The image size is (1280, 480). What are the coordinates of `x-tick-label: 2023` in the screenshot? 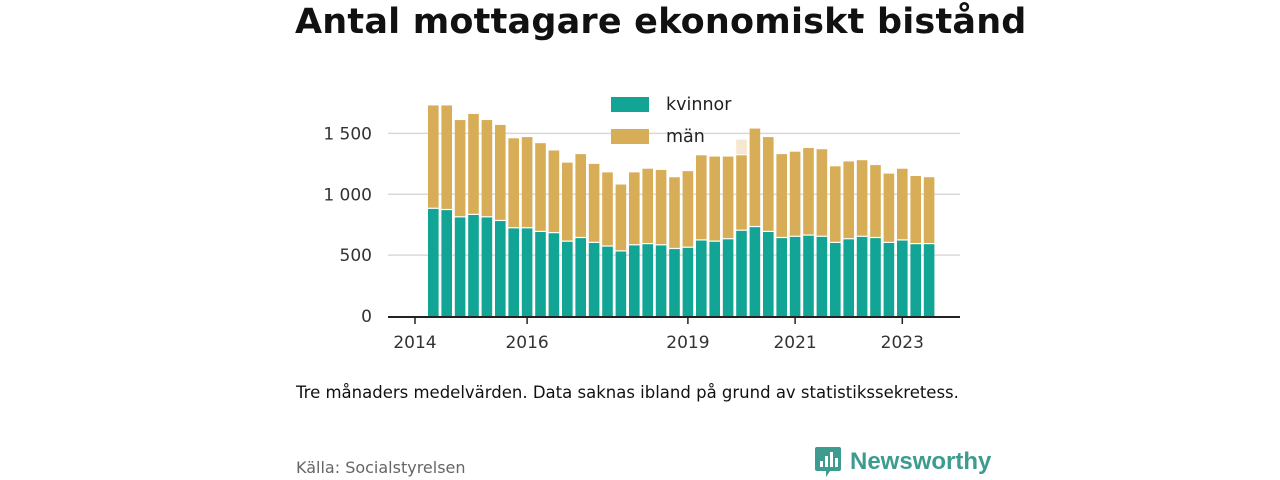 It's located at (902, 343).